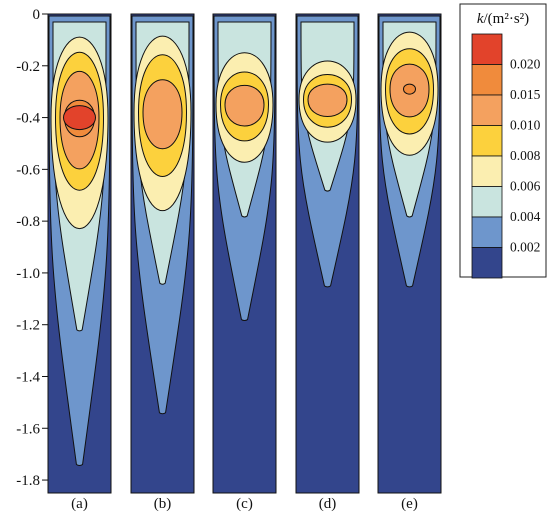 This screenshot has height=512, width=550. I want to click on panel-labels: (a) (b) (c) (d) (e), so click(244, 504).